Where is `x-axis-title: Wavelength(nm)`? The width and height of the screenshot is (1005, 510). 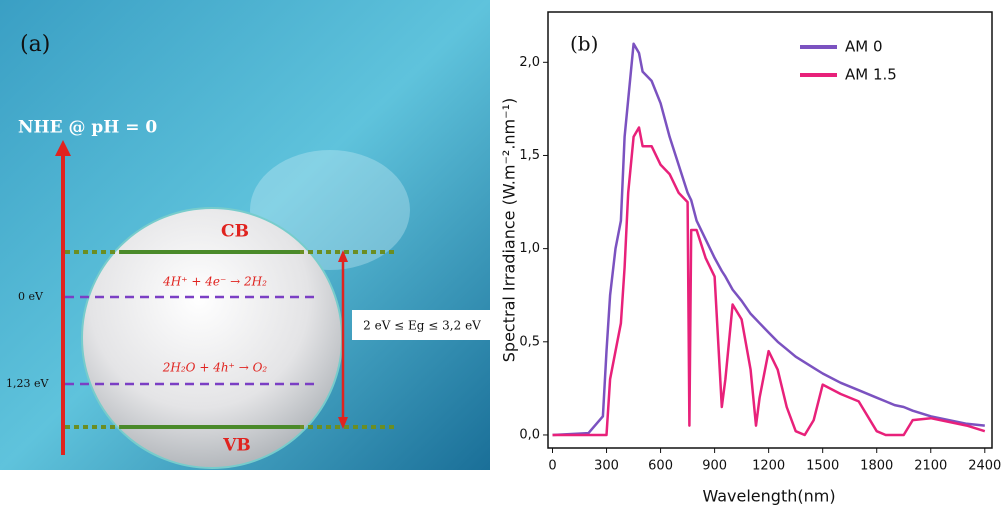 x-axis-title: Wavelength(nm) is located at coordinates (768, 496).